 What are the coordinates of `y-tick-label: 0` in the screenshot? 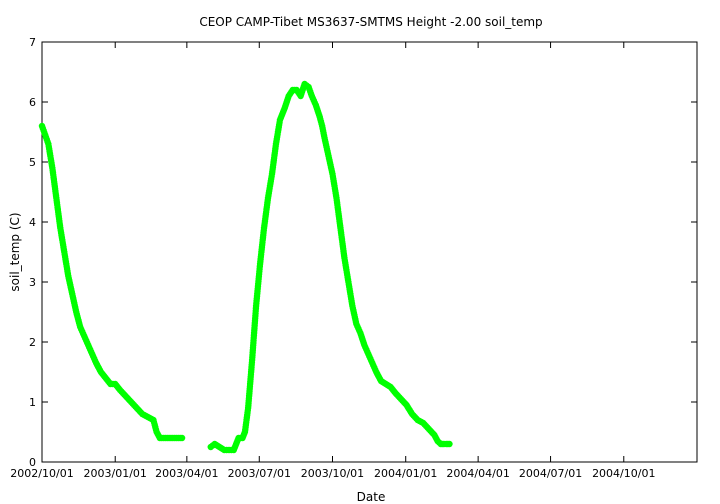 It's located at (32, 462).